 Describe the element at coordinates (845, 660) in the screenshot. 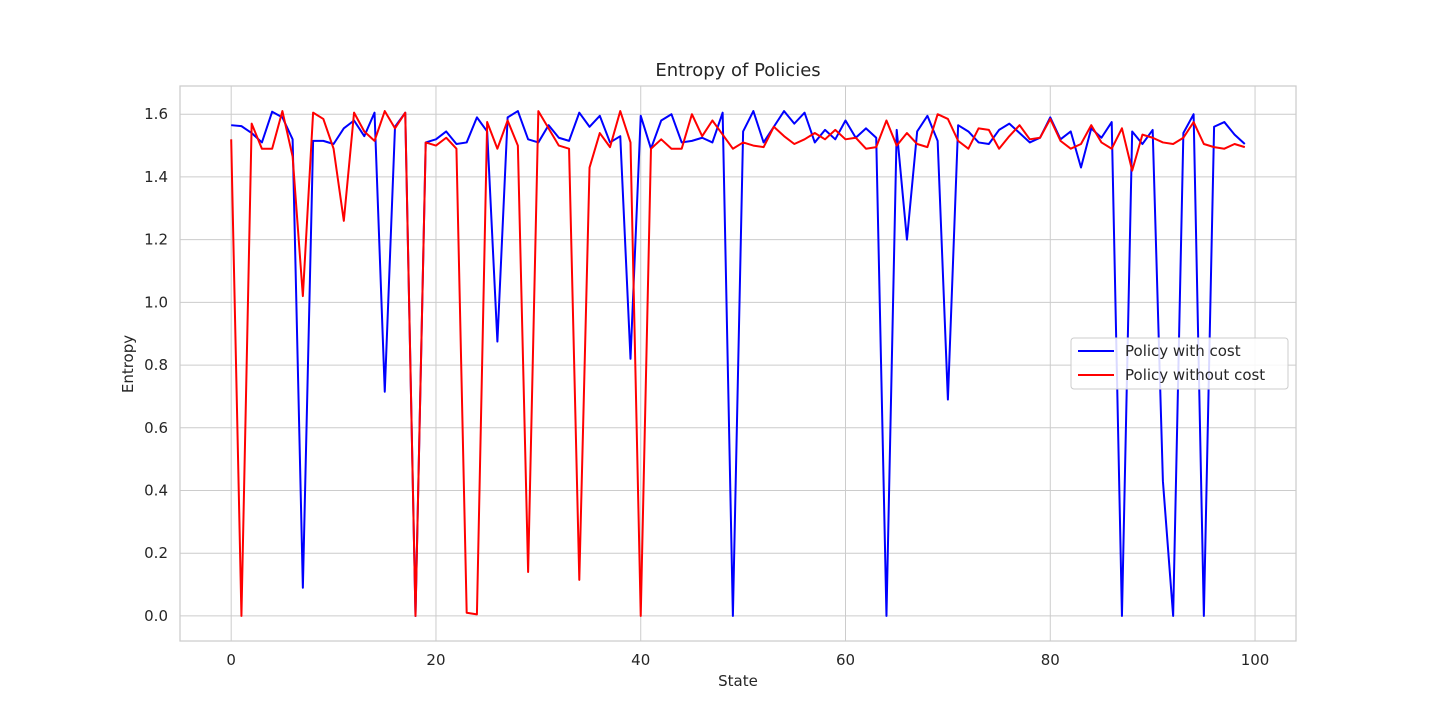

I see `x-tick-label: 60` at that location.